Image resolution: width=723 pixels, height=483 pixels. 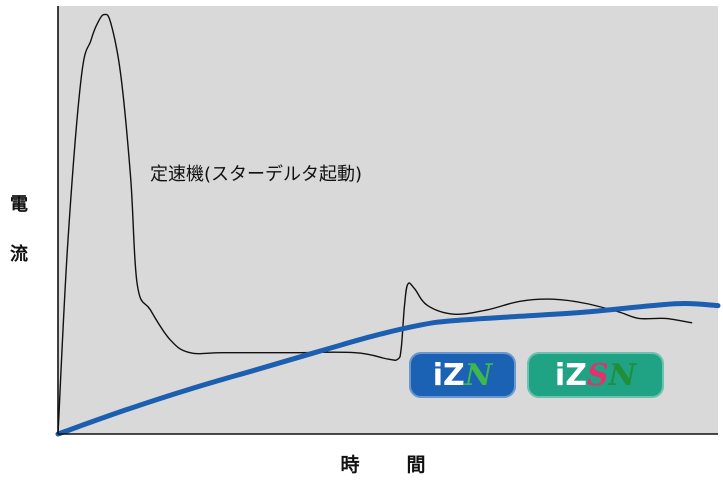 I want to click on y-axis-label-char-1: 電, so click(x=19, y=204).